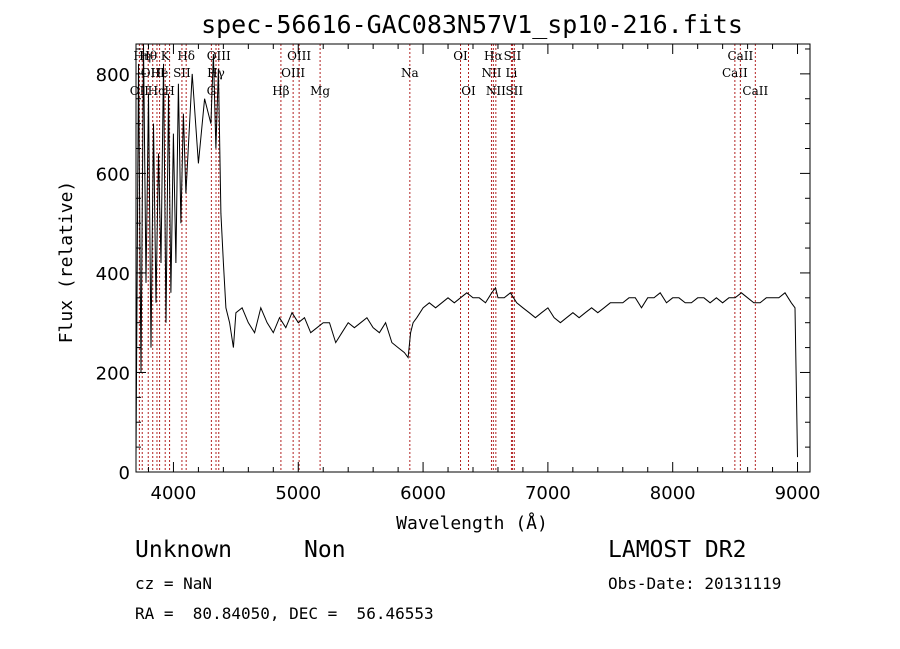  I want to click on spectral-line-label-9: SII, so click(182, 73).